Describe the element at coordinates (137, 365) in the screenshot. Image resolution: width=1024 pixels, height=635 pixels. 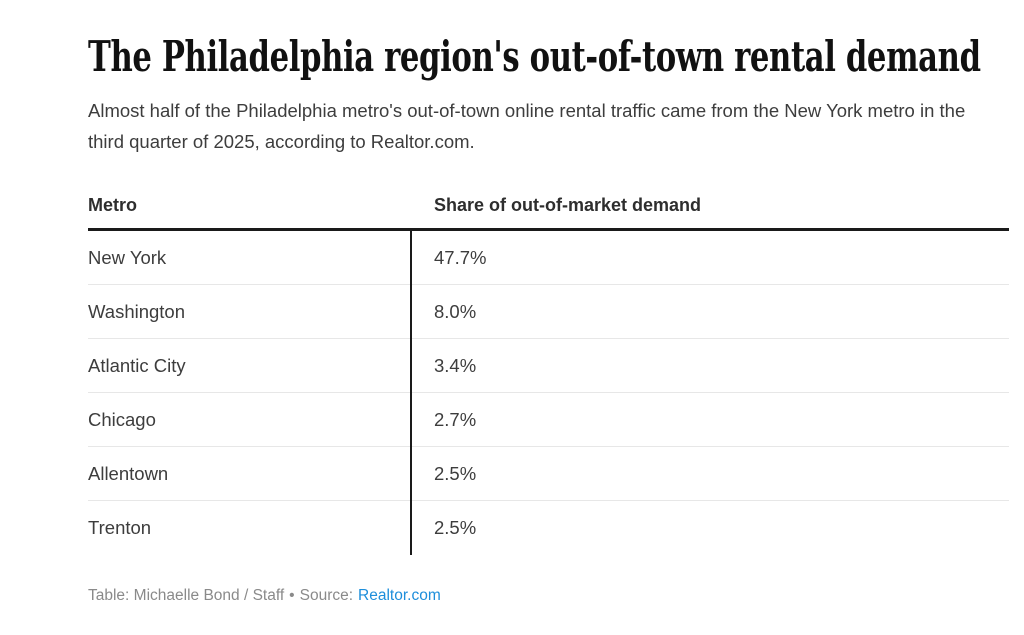
I see `metro-cell: Atlantic City` at that location.